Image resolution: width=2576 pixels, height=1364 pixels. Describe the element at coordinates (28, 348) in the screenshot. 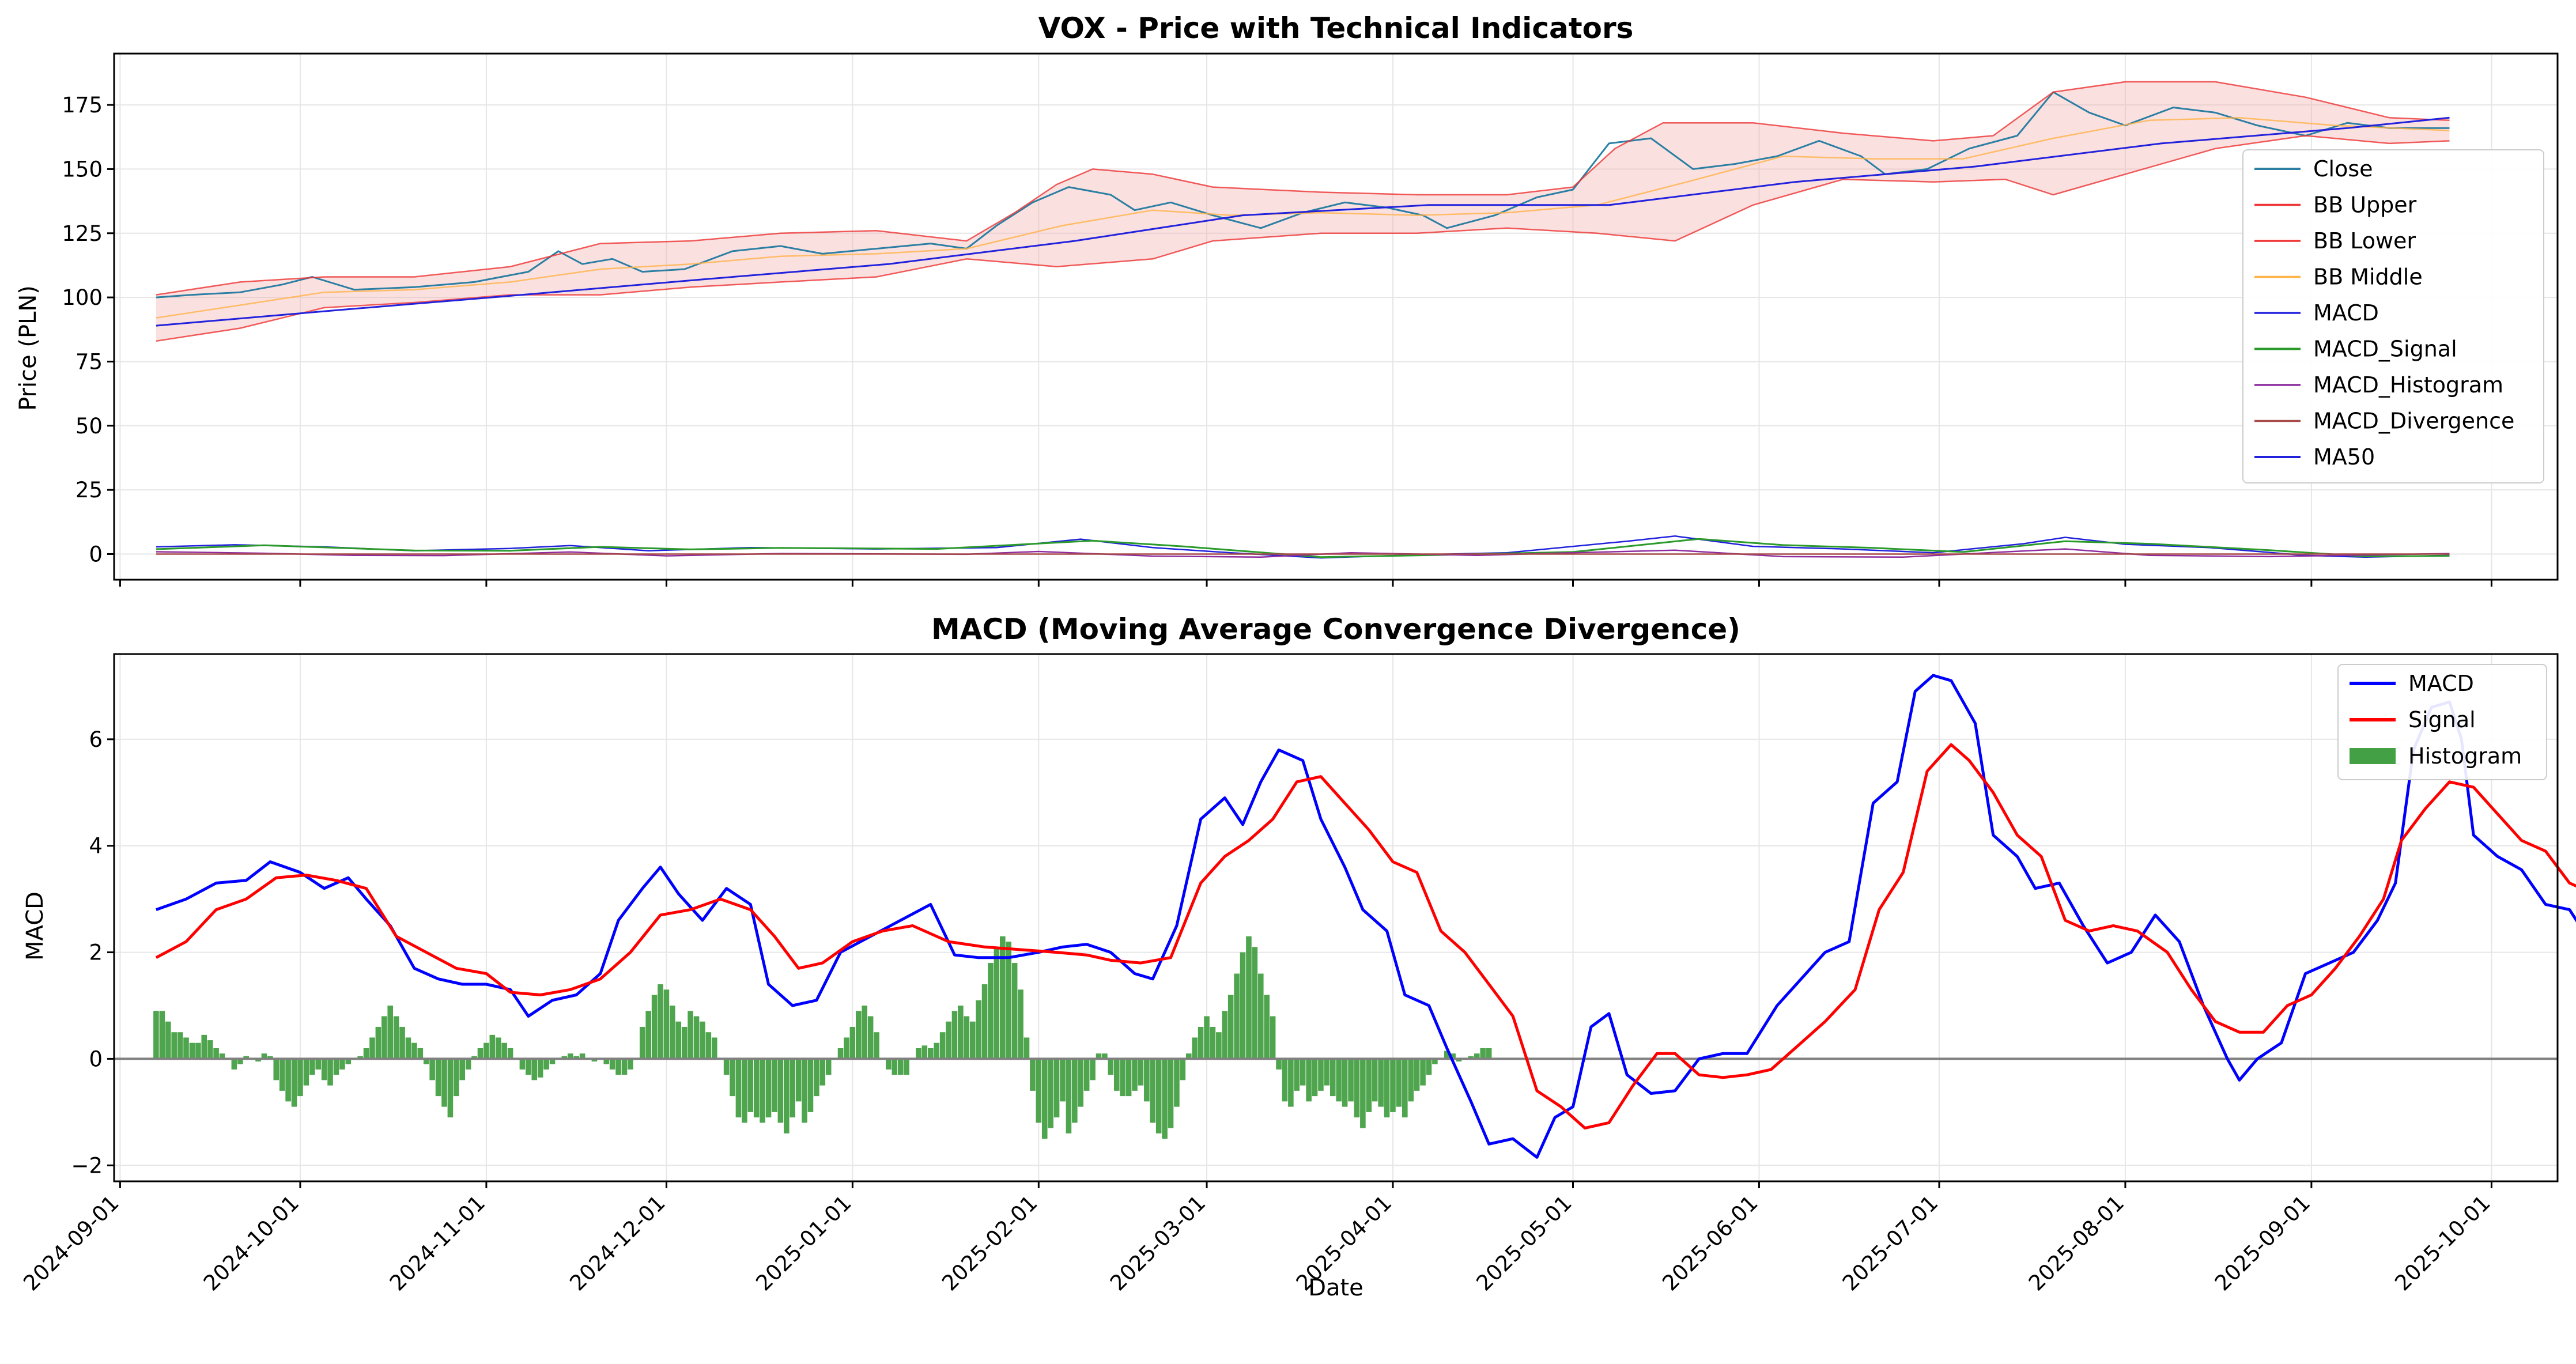

I see `price-y-axis-label: Price (PLN)` at that location.